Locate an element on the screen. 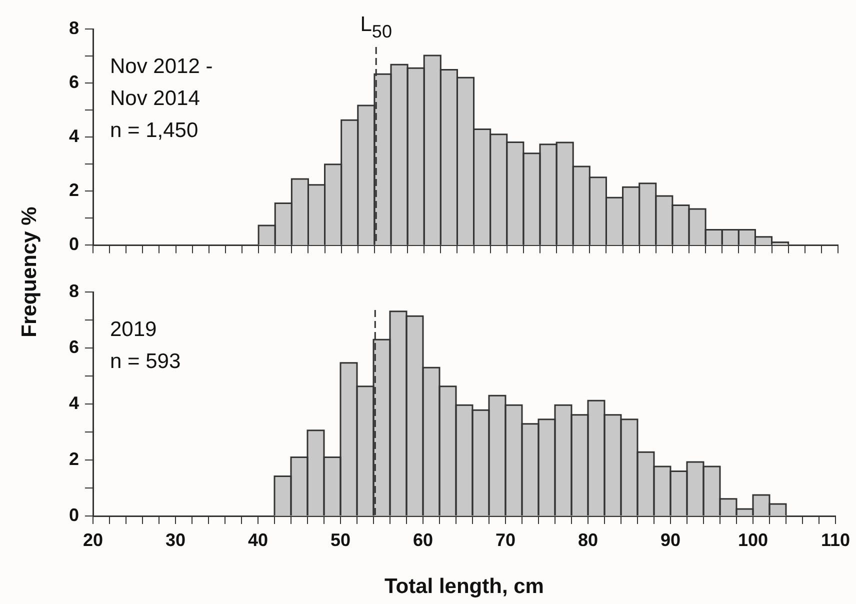 This screenshot has width=856, height=604. x-tick-label: 80 is located at coordinates (588, 540).